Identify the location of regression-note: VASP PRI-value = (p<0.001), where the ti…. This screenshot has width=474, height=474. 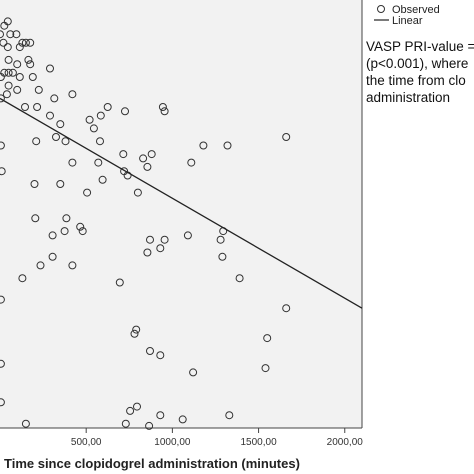
(420, 72).